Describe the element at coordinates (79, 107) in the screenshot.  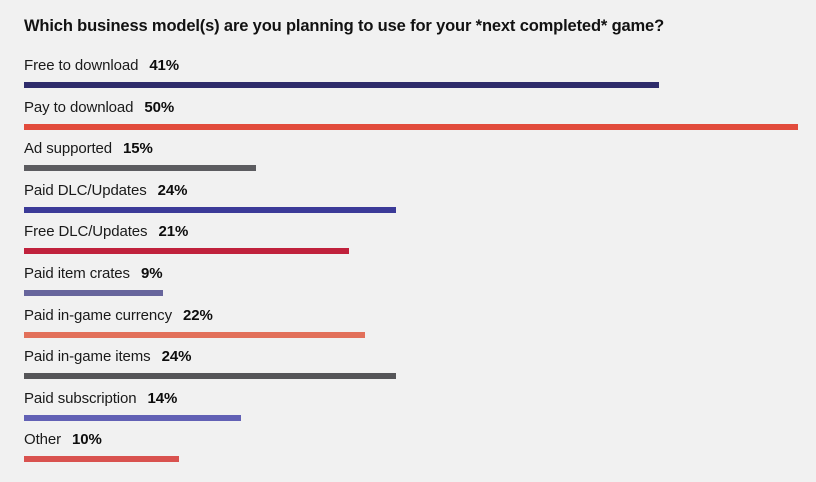
I see `bar-category-label: Pay to download` at that location.